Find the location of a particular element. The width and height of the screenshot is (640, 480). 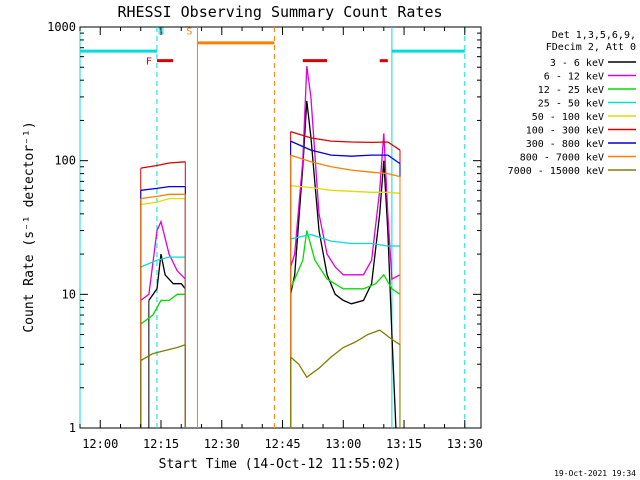

y-tick-label: 1 is located at coordinates (72, 428).